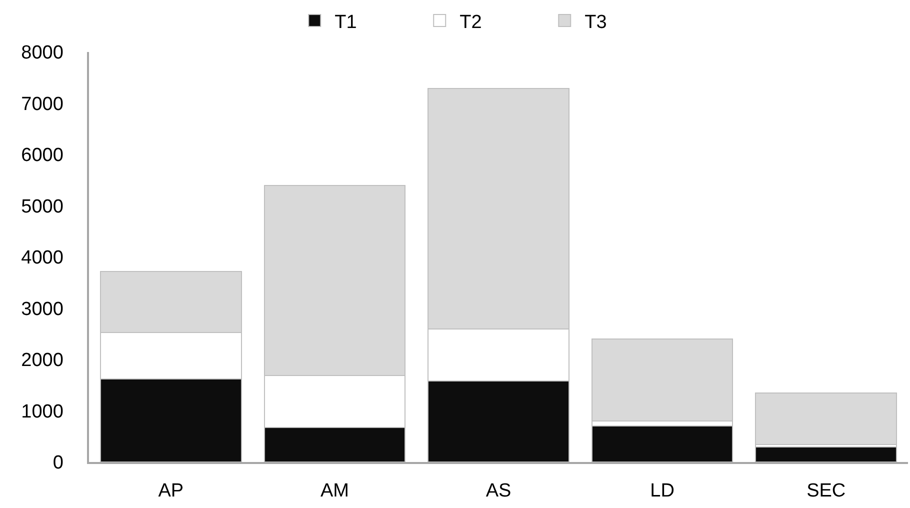 The width and height of the screenshot is (910, 508). I want to click on y-tick-label: 3000, so click(42, 309).